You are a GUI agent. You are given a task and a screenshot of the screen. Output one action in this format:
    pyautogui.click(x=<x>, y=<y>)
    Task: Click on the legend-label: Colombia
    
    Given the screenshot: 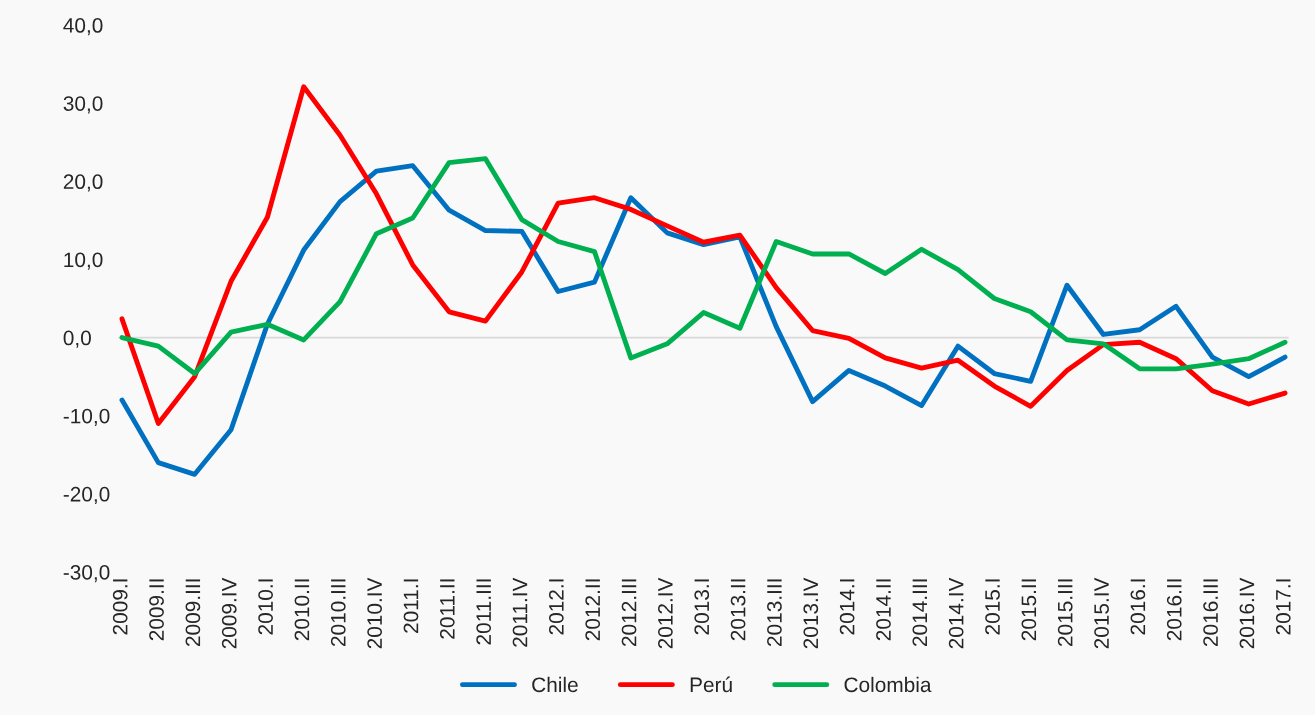 What is the action you would take?
    pyautogui.click(x=888, y=684)
    